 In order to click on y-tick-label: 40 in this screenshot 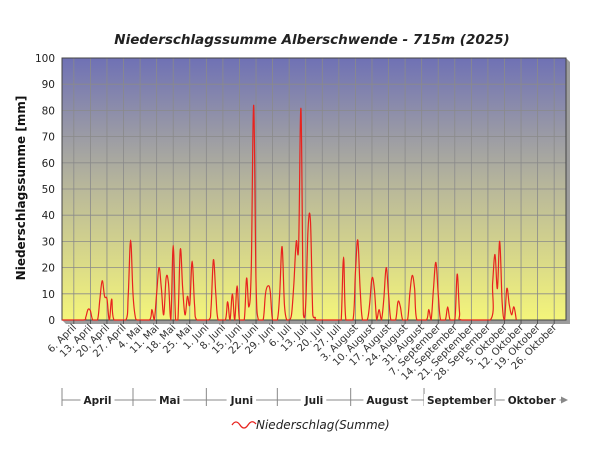, I will do `click(48, 216)`.